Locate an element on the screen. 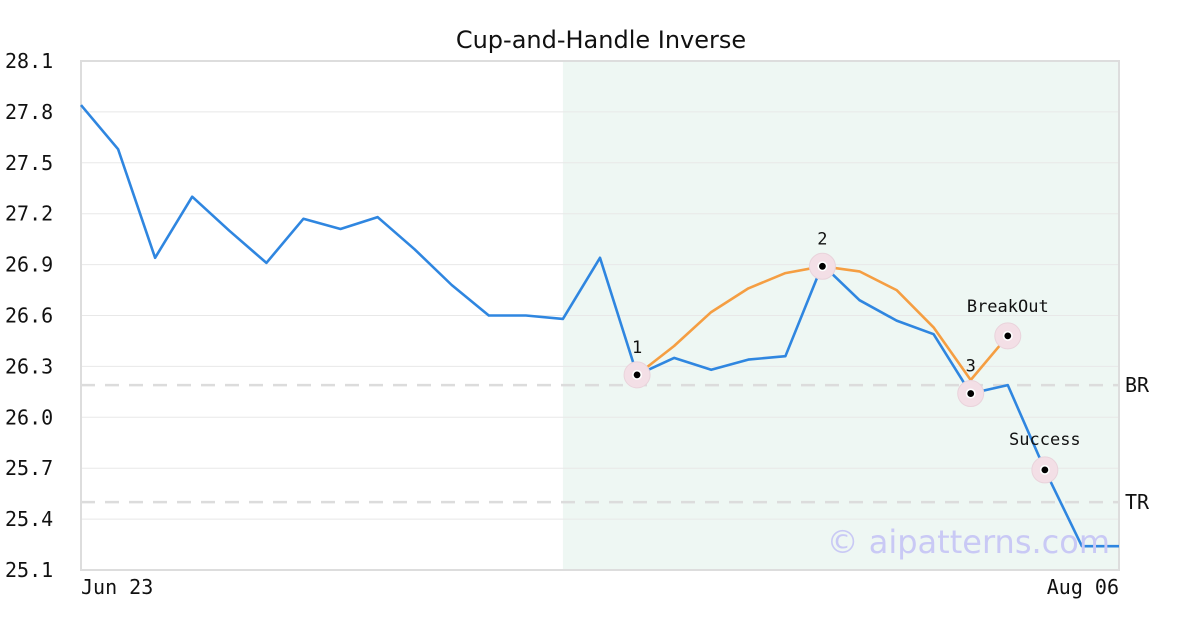 This screenshot has width=1200, height=630. y-tick-label: 28.1 is located at coordinates (29, 61).